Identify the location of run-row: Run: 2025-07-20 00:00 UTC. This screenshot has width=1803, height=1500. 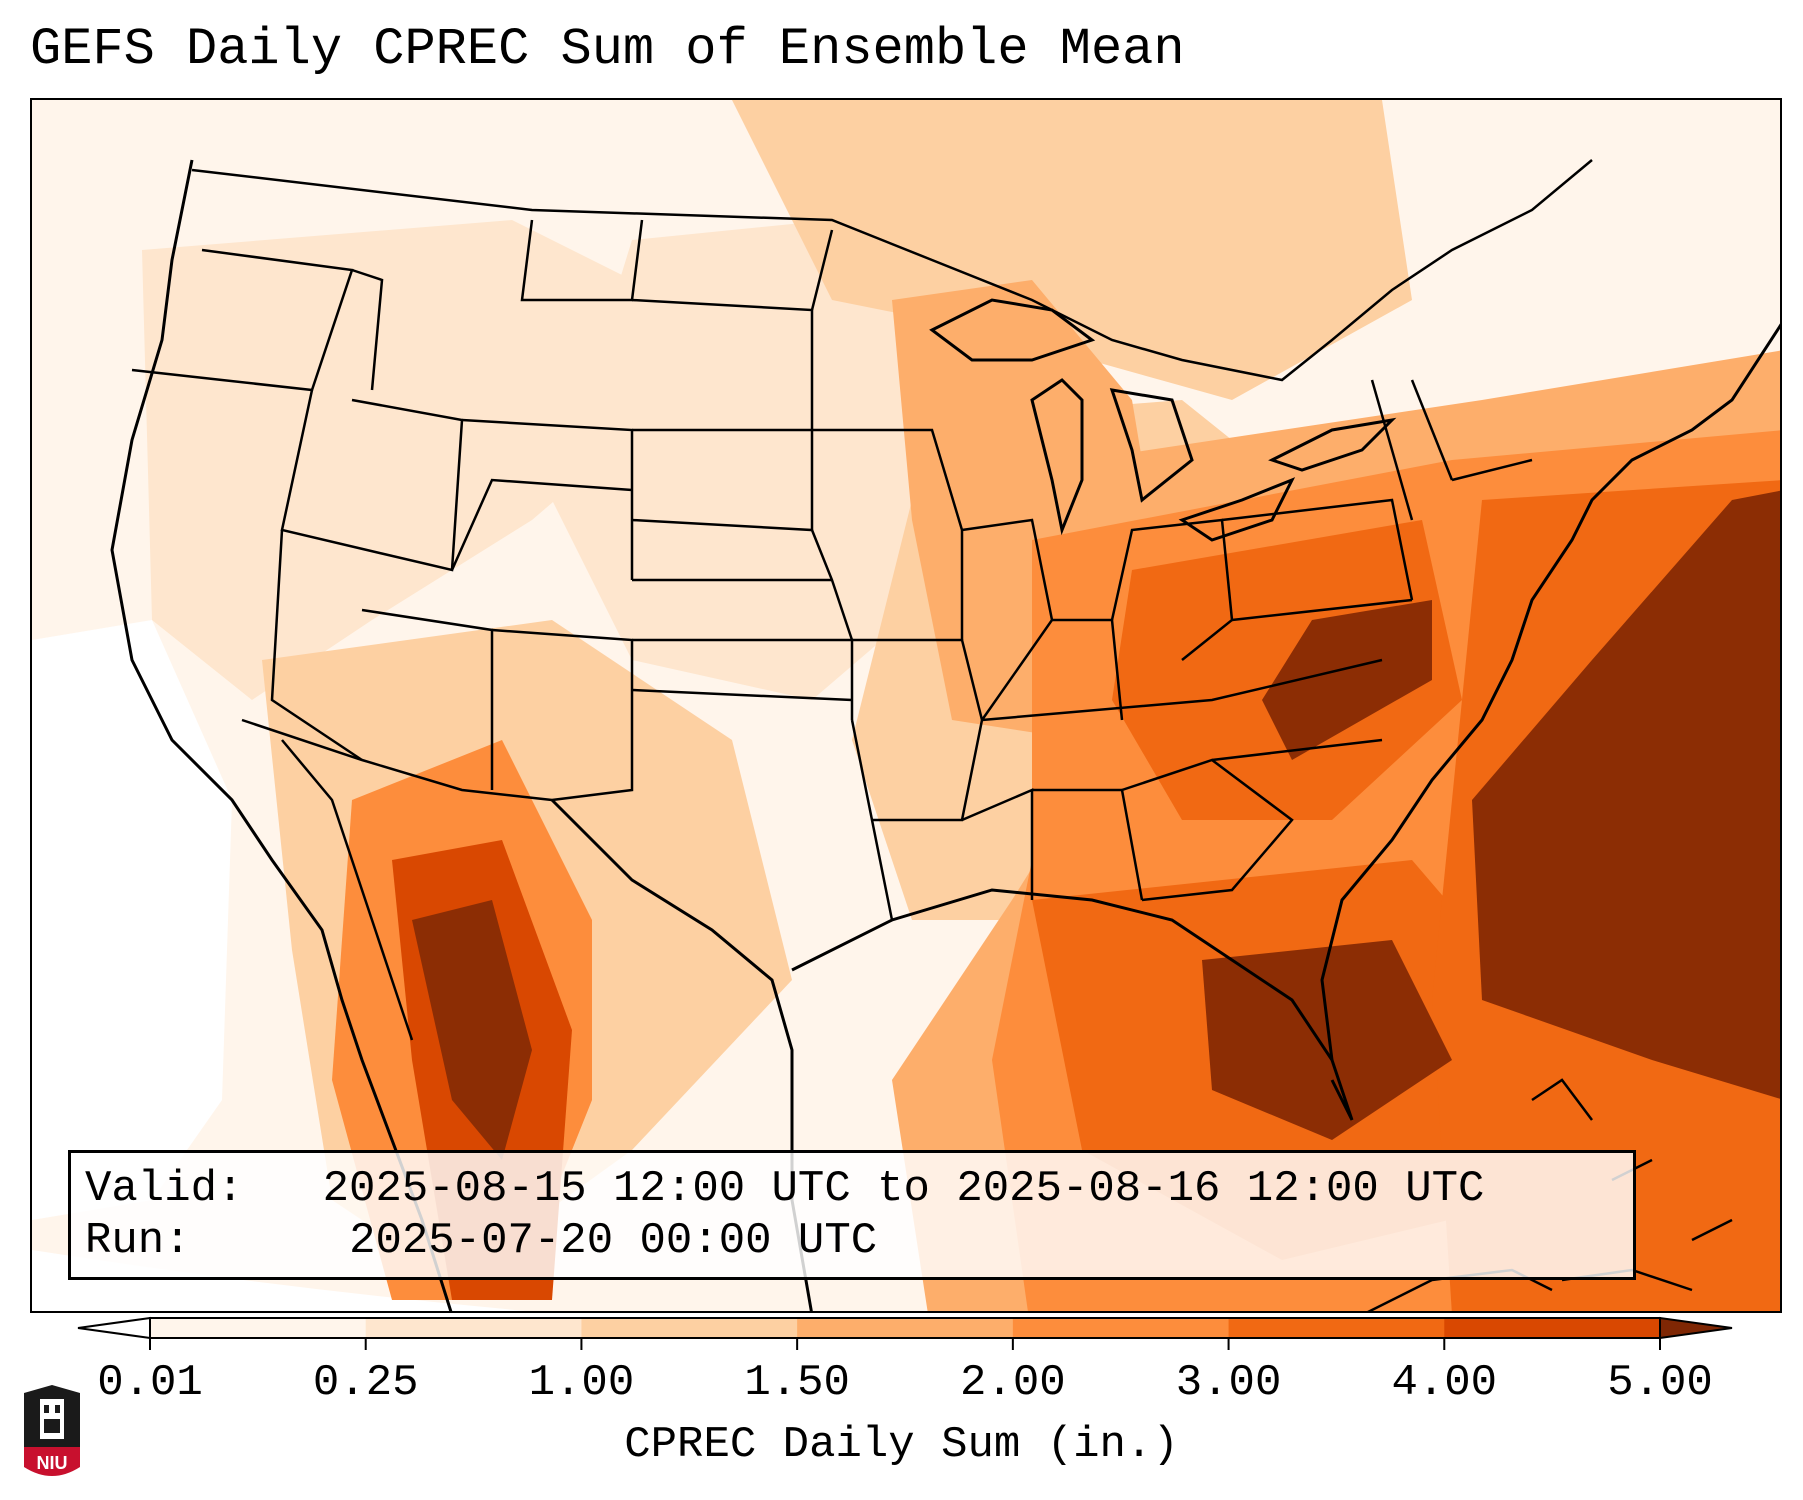
(852, 1241).